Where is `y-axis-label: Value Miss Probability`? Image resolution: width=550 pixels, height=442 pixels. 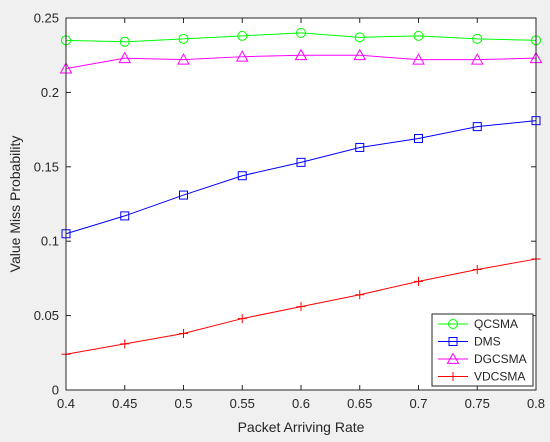
y-axis-label: Value Miss Probability is located at coordinates (15, 204).